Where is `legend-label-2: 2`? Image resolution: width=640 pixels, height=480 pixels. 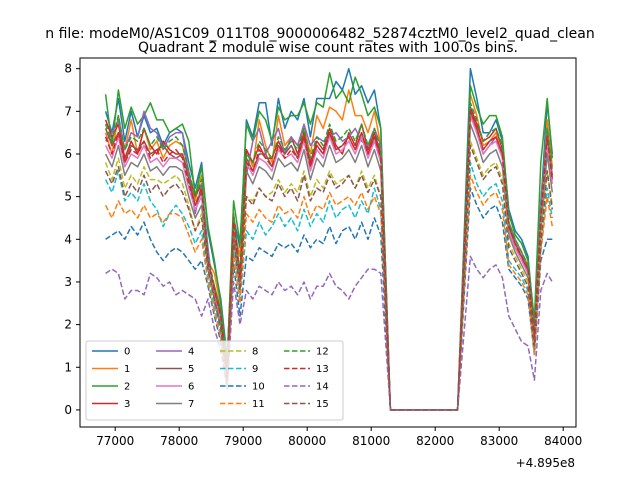 legend-label-2: 2 is located at coordinates (127, 387).